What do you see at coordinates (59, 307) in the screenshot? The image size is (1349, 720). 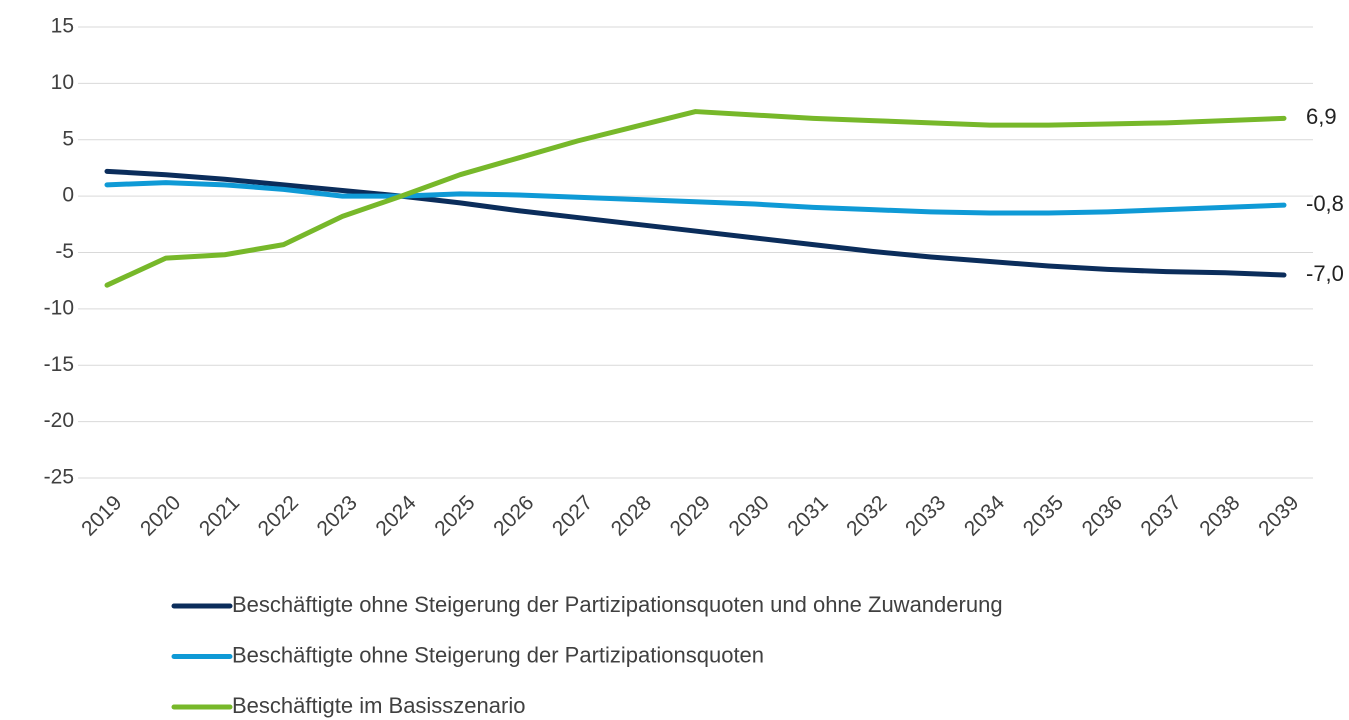 I see `y-tick-label: -10` at bounding box center [59, 307].